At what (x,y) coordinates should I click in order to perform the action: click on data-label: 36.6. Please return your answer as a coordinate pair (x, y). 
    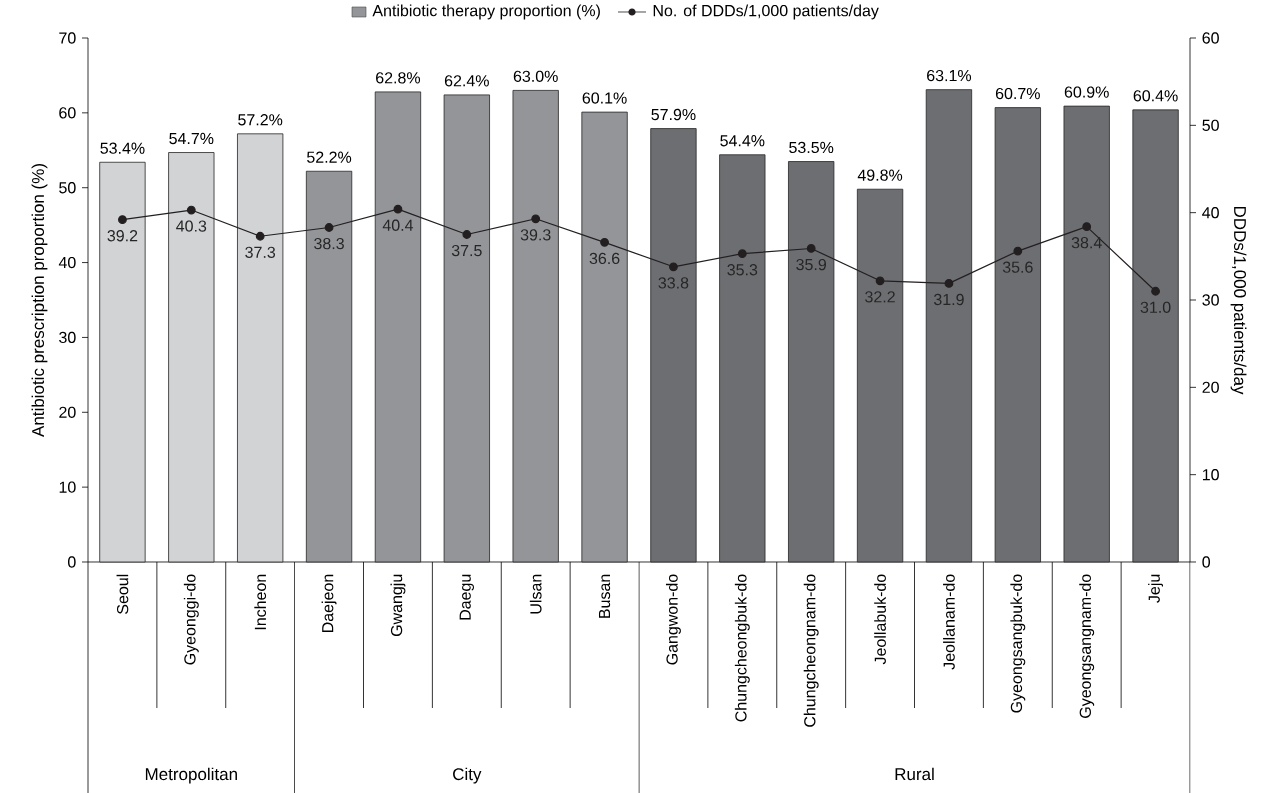
    Looking at the image, I should click on (604, 258).